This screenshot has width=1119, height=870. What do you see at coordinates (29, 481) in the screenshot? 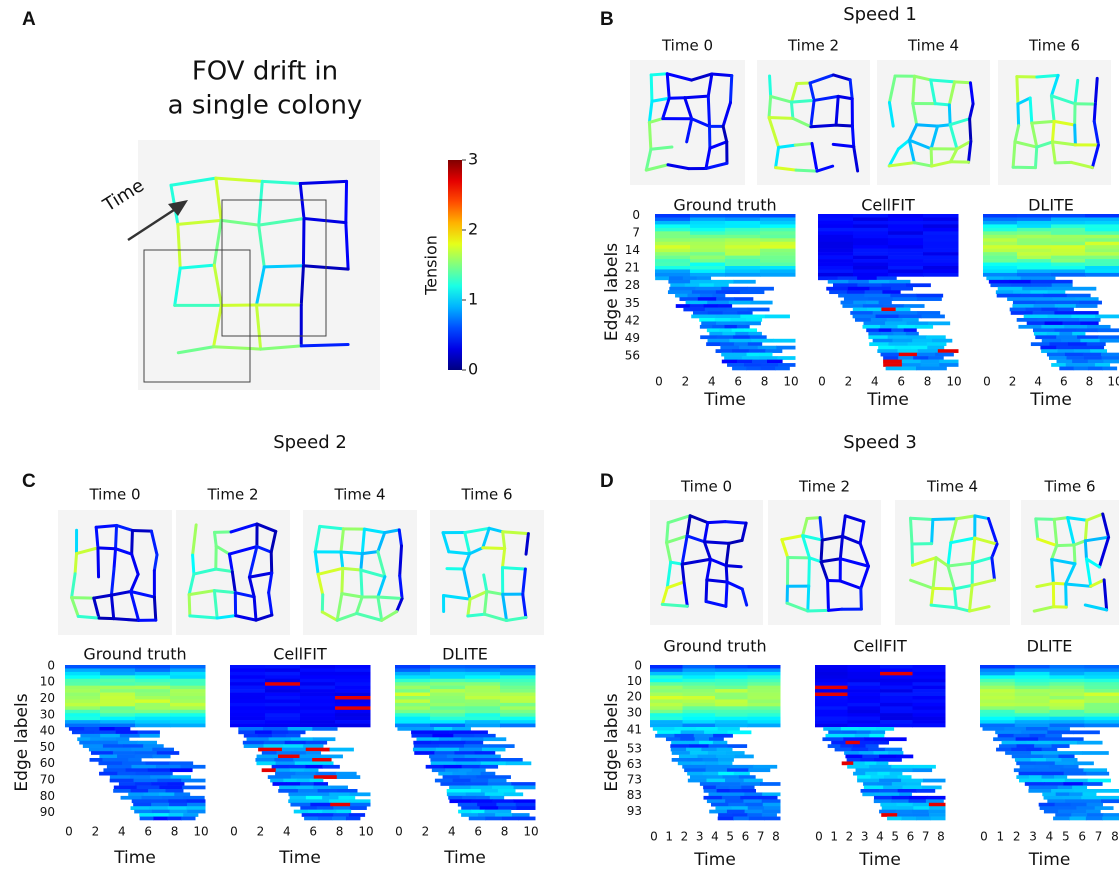
I see `panel-letter: C` at bounding box center [29, 481].